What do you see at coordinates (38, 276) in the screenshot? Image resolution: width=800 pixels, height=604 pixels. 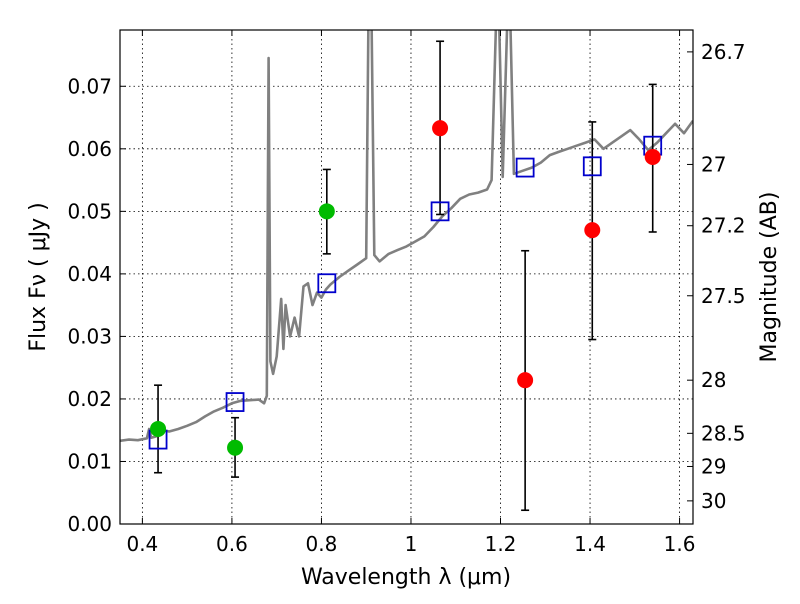 I see `y-axis-label: Flux Fν ( μJy )` at bounding box center [38, 276].